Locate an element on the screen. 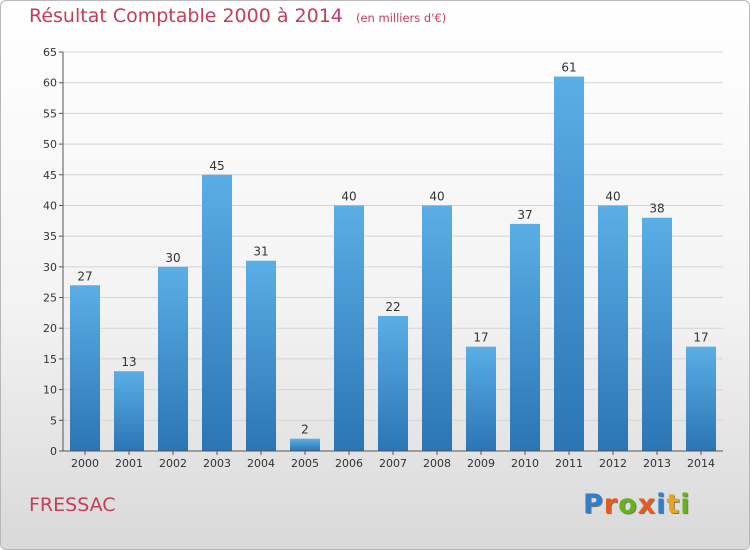 This screenshot has width=750, height=550. bar-2010 is located at coordinates (525, 337).